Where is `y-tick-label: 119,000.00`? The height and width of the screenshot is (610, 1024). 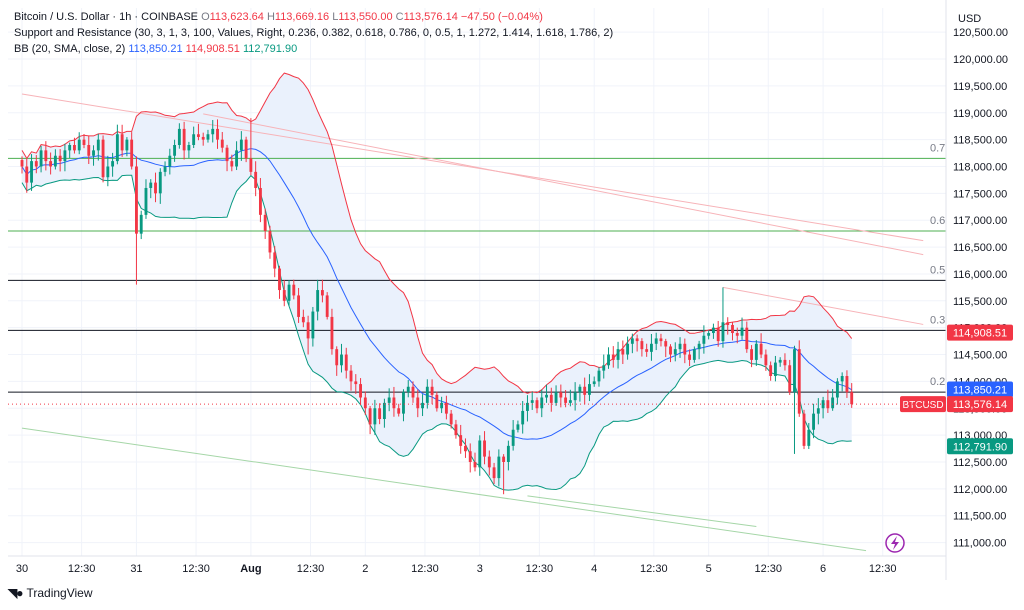
y-tick-label: 119,000.00 is located at coordinates (980, 114).